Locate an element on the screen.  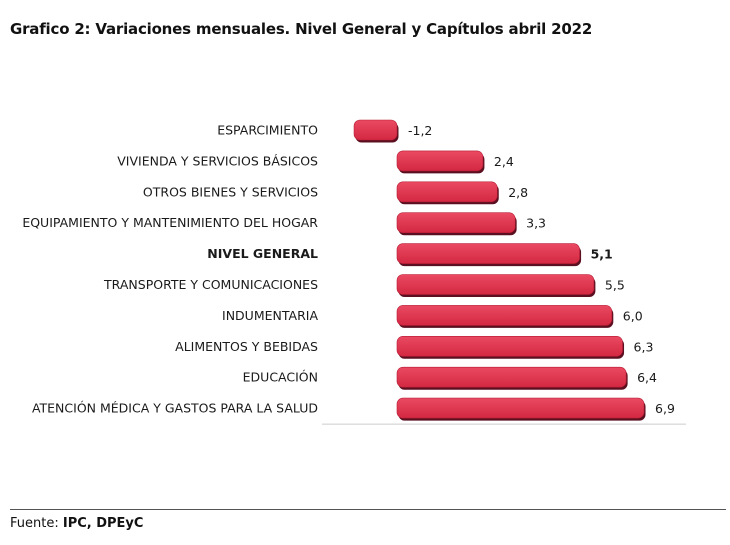
category-label: EDUCACIÓN is located at coordinates (280, 377).